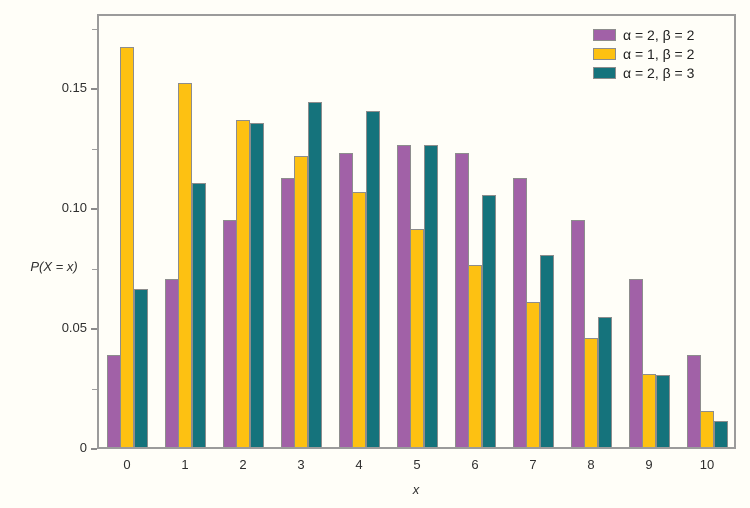  What do you see at coordinates (416, 489) in the screenshot?
I see `x-axis-title: x` at bounding box center [416, 489].